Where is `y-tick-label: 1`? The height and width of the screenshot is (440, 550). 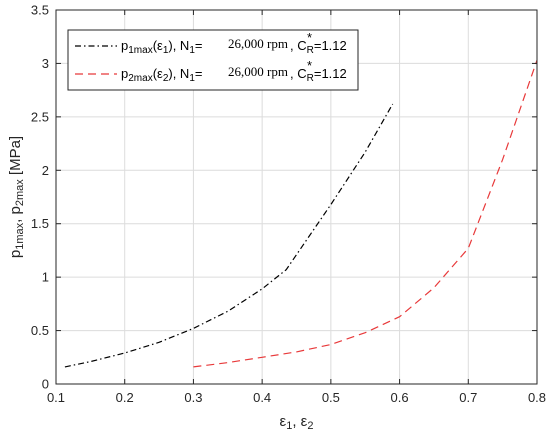
y-tick-label: 1 is located at coordinates (45, 277).